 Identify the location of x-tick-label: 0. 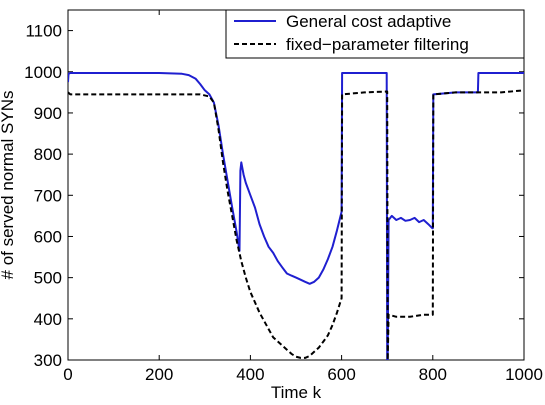
(67, 374).